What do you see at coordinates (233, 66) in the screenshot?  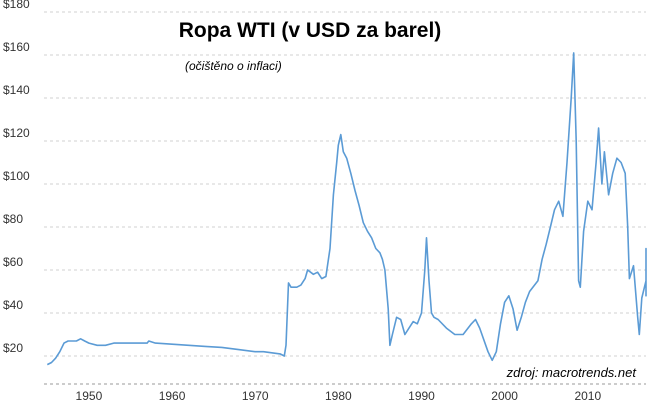 I see `chart-subtitle: (očištěno o inflaci)` at bounding box center [233, 66].